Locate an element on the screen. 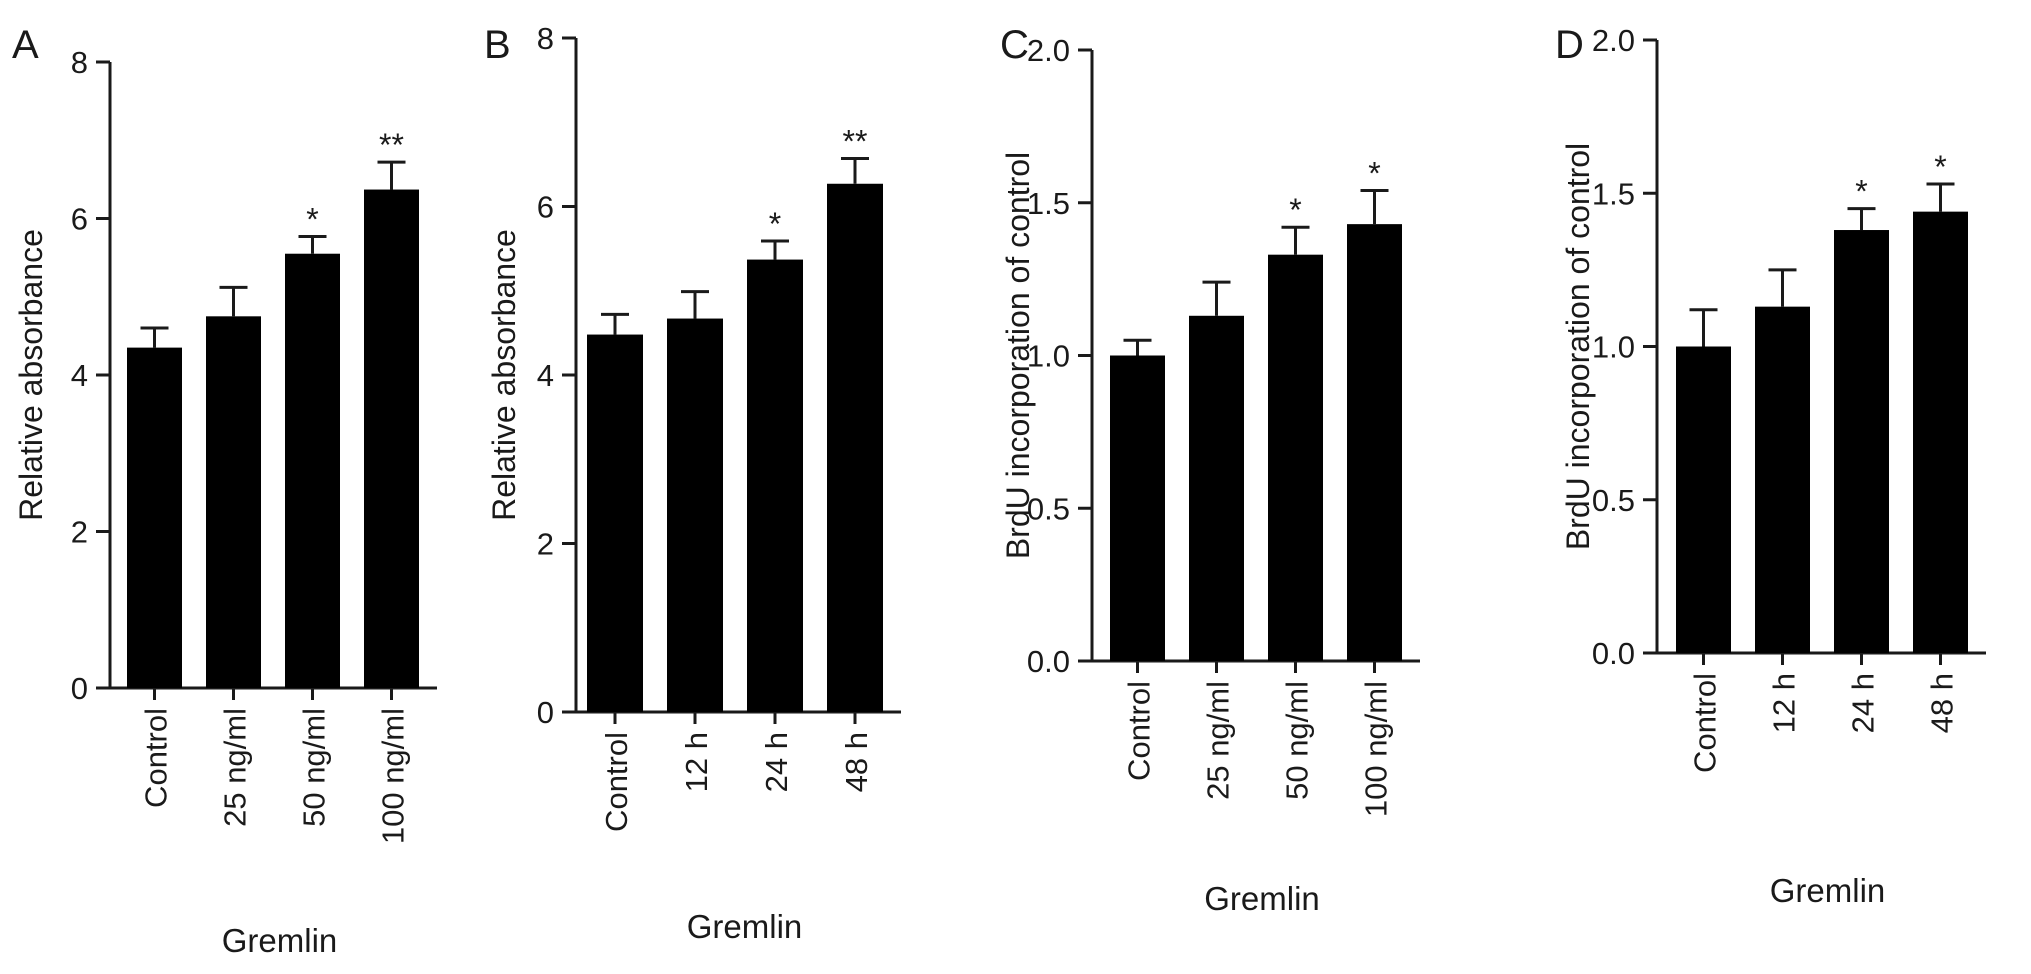 This screenshot has width=2031, height=974. panel-label: D is located at coordinates (1569, 45).